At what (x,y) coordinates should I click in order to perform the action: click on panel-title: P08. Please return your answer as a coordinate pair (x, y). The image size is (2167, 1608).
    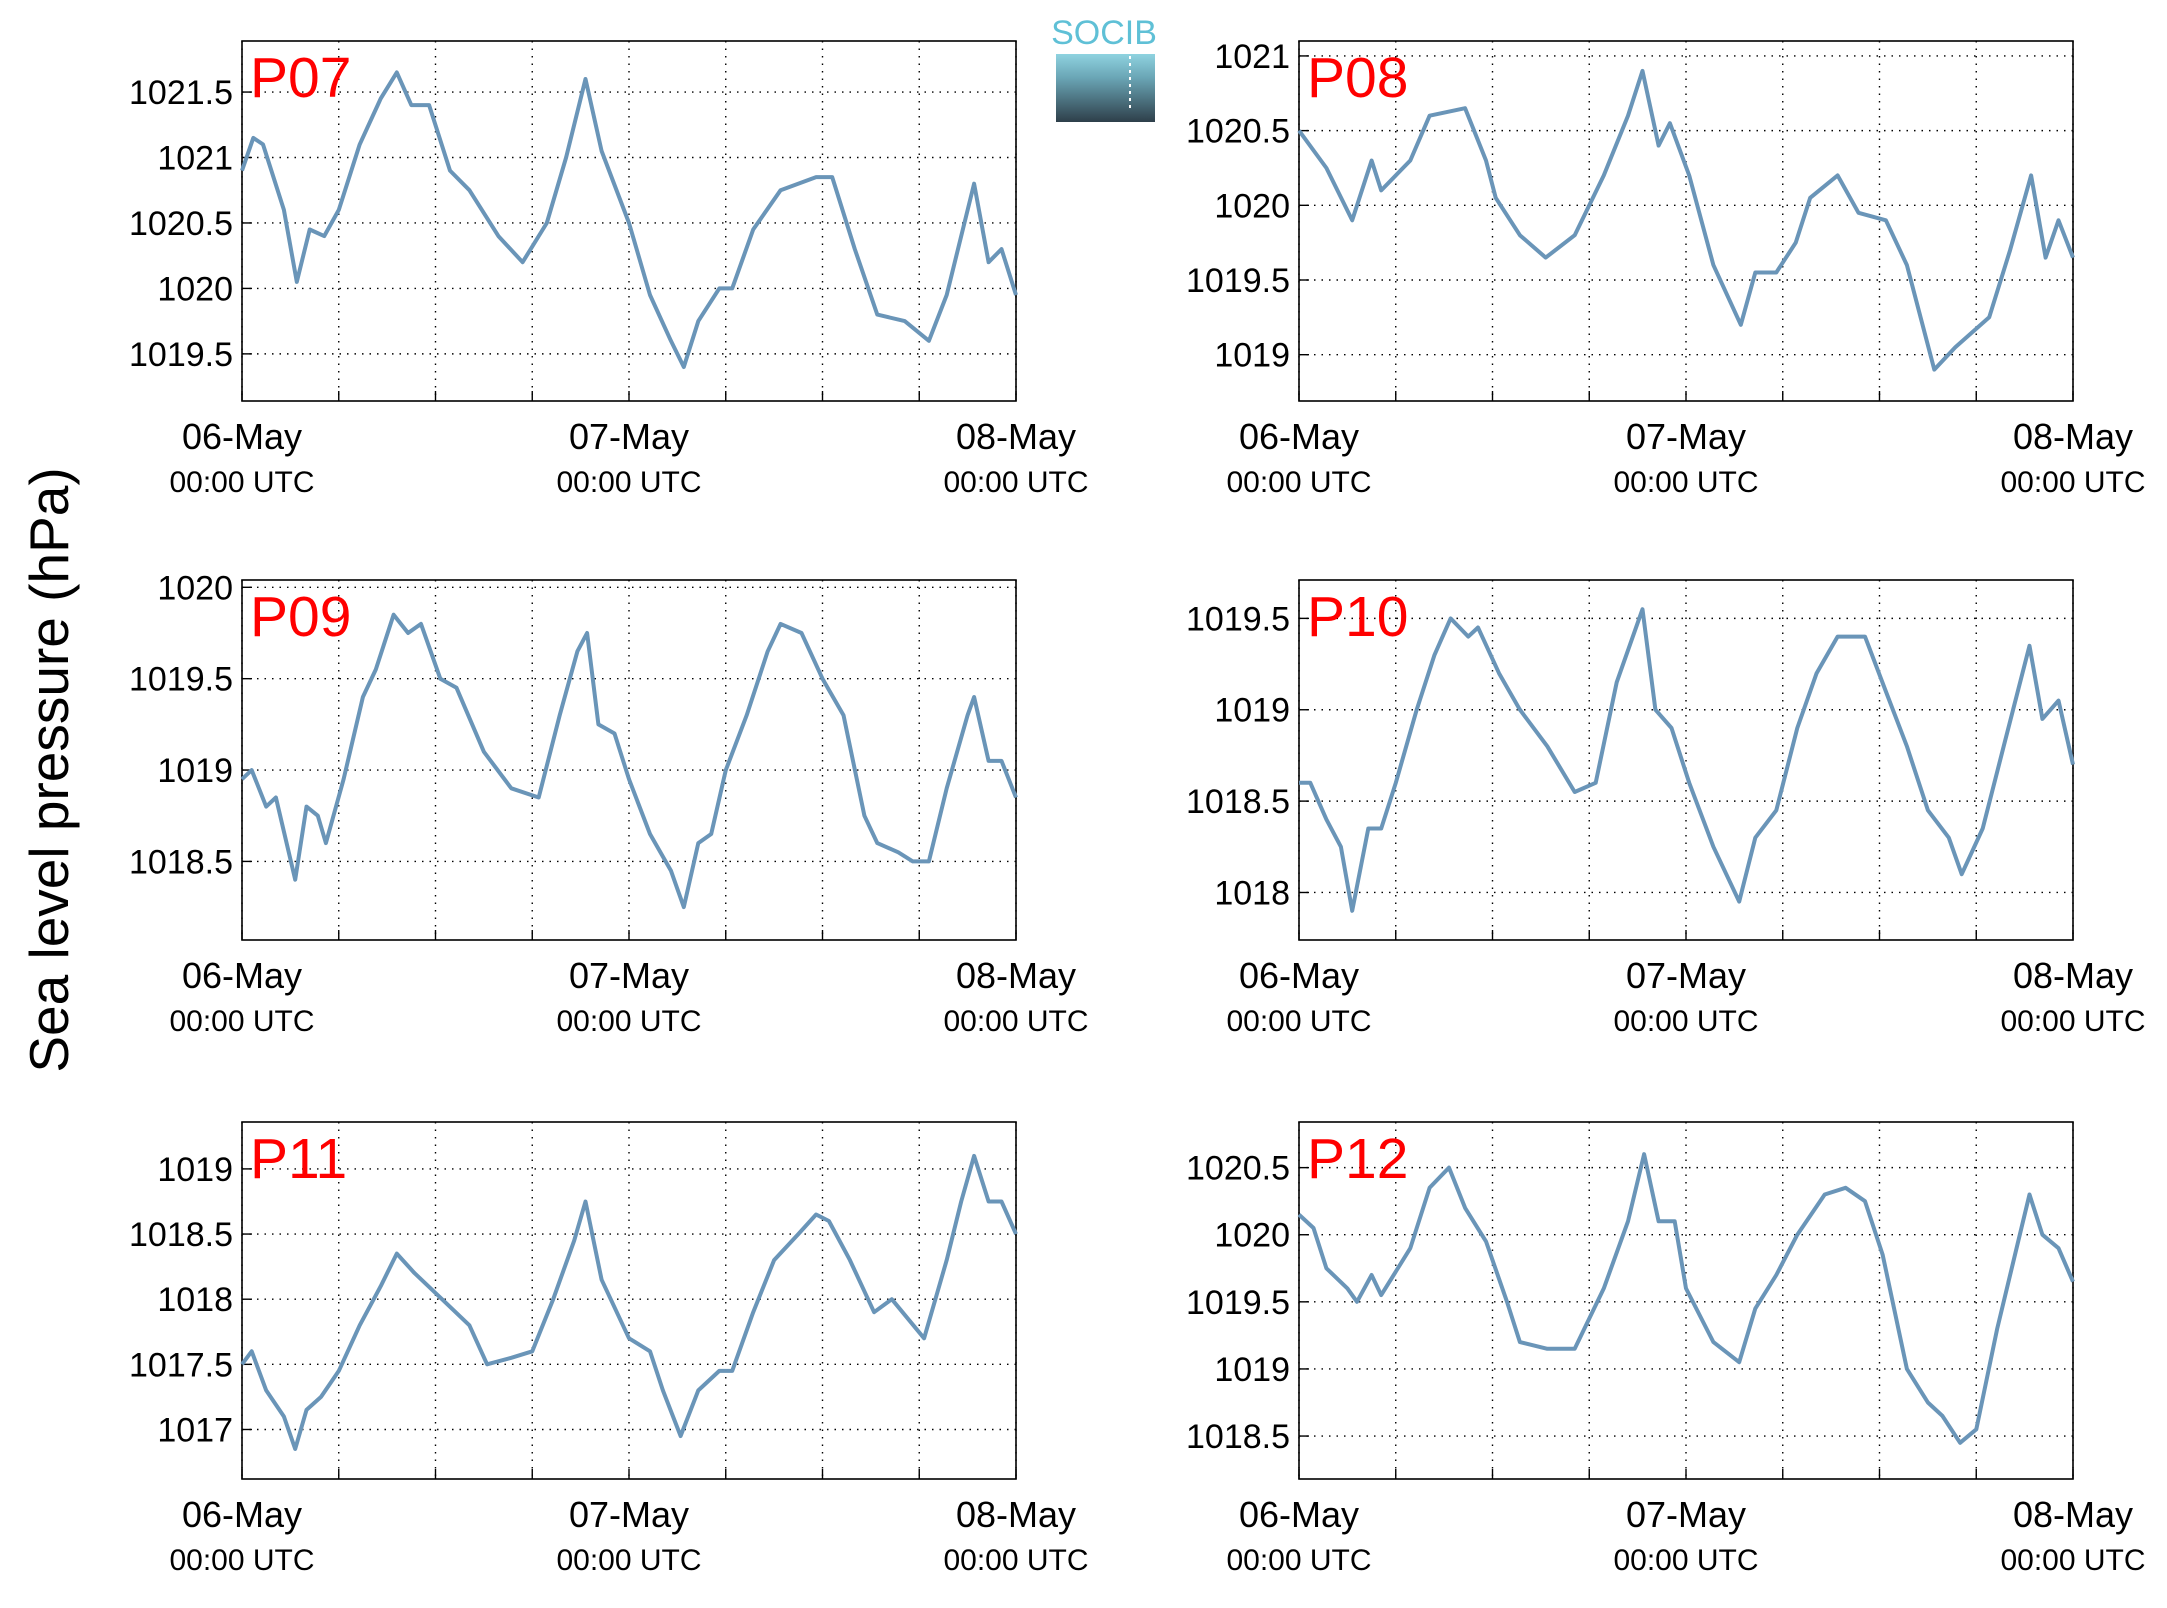
    Looking at the image, I should click on (1357, 78).